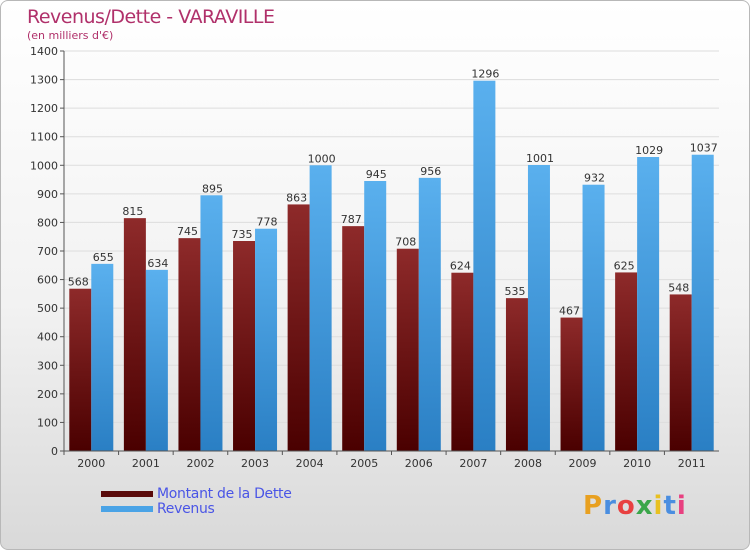  Describe the element at coordinates (242, 234) in the screenshot. I see `data-label: 735` at that location.